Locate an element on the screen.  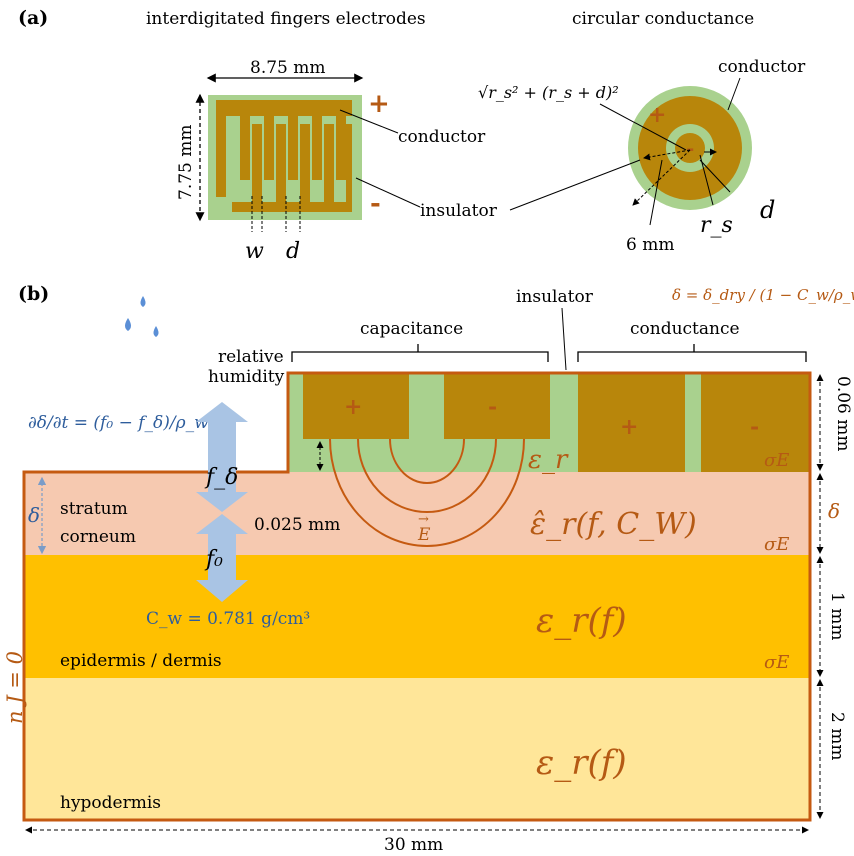
eps-f-epidermis: ε_r(f) is located at coordinates (581, 621).